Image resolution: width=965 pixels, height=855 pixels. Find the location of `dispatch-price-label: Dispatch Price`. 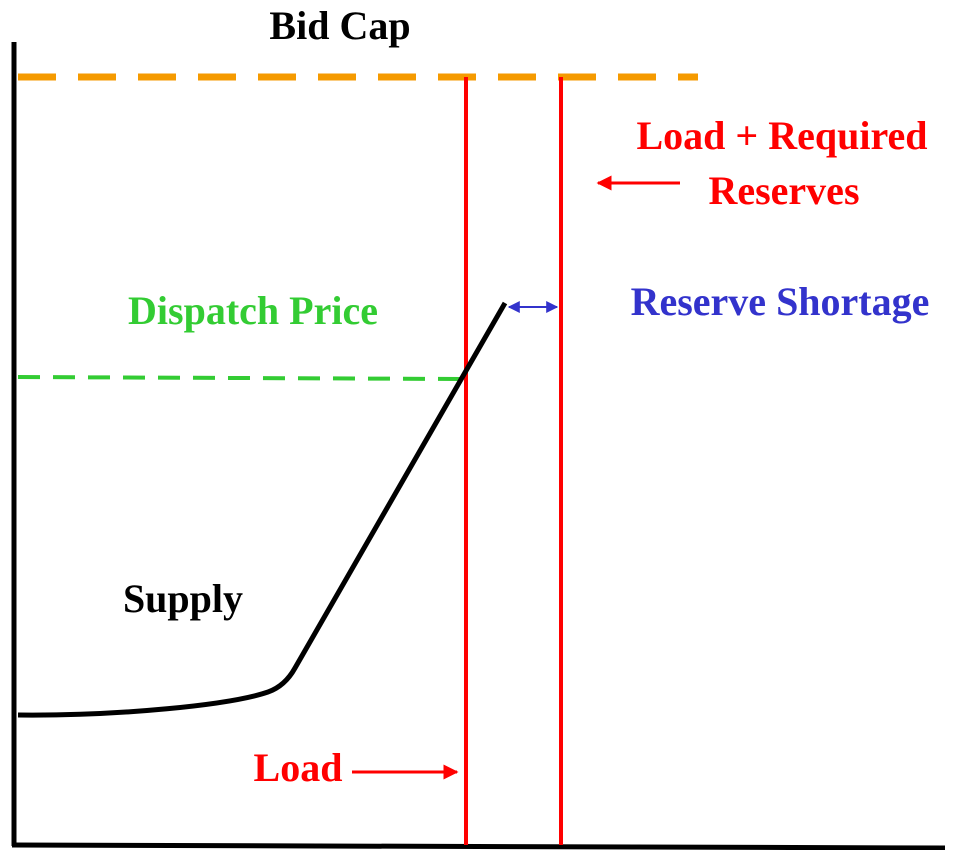

dispatch-price-label: Dispatch Price is located at coordinates (253, 310).